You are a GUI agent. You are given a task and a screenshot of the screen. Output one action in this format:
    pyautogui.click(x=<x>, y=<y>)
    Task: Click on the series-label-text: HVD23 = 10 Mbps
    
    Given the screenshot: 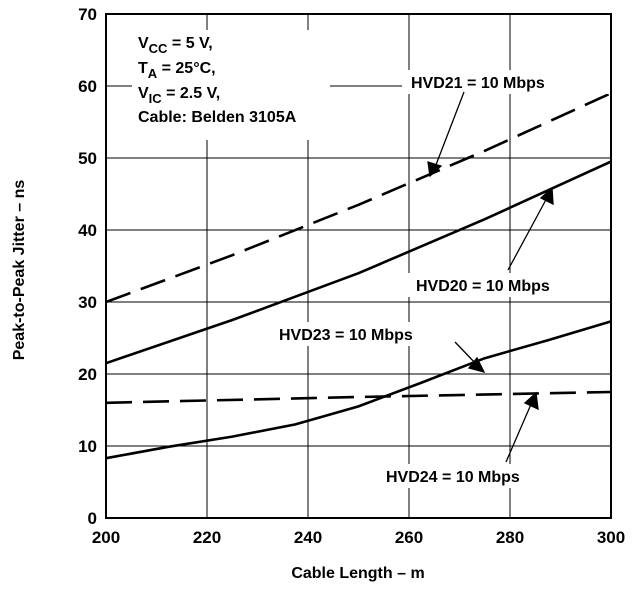 What is the action you would take?
    pyautogui.click(x=346, y=335)
    